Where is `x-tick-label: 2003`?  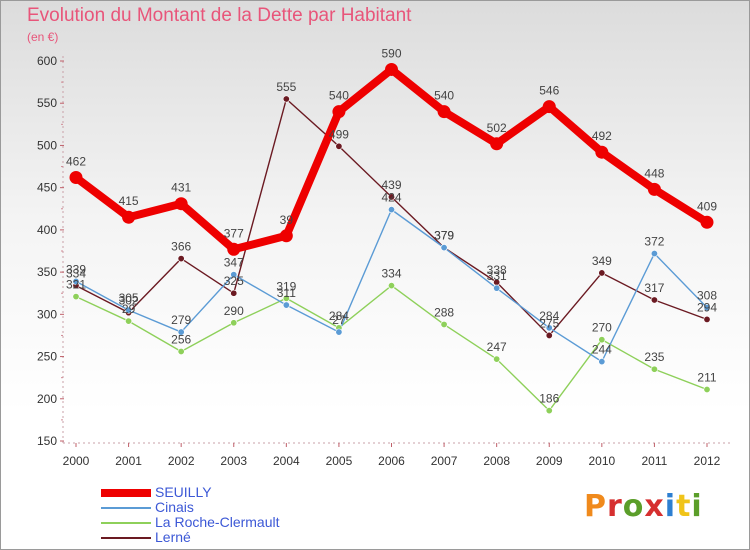
x-tick-label: 2003 is located at coordinates (233, 461).